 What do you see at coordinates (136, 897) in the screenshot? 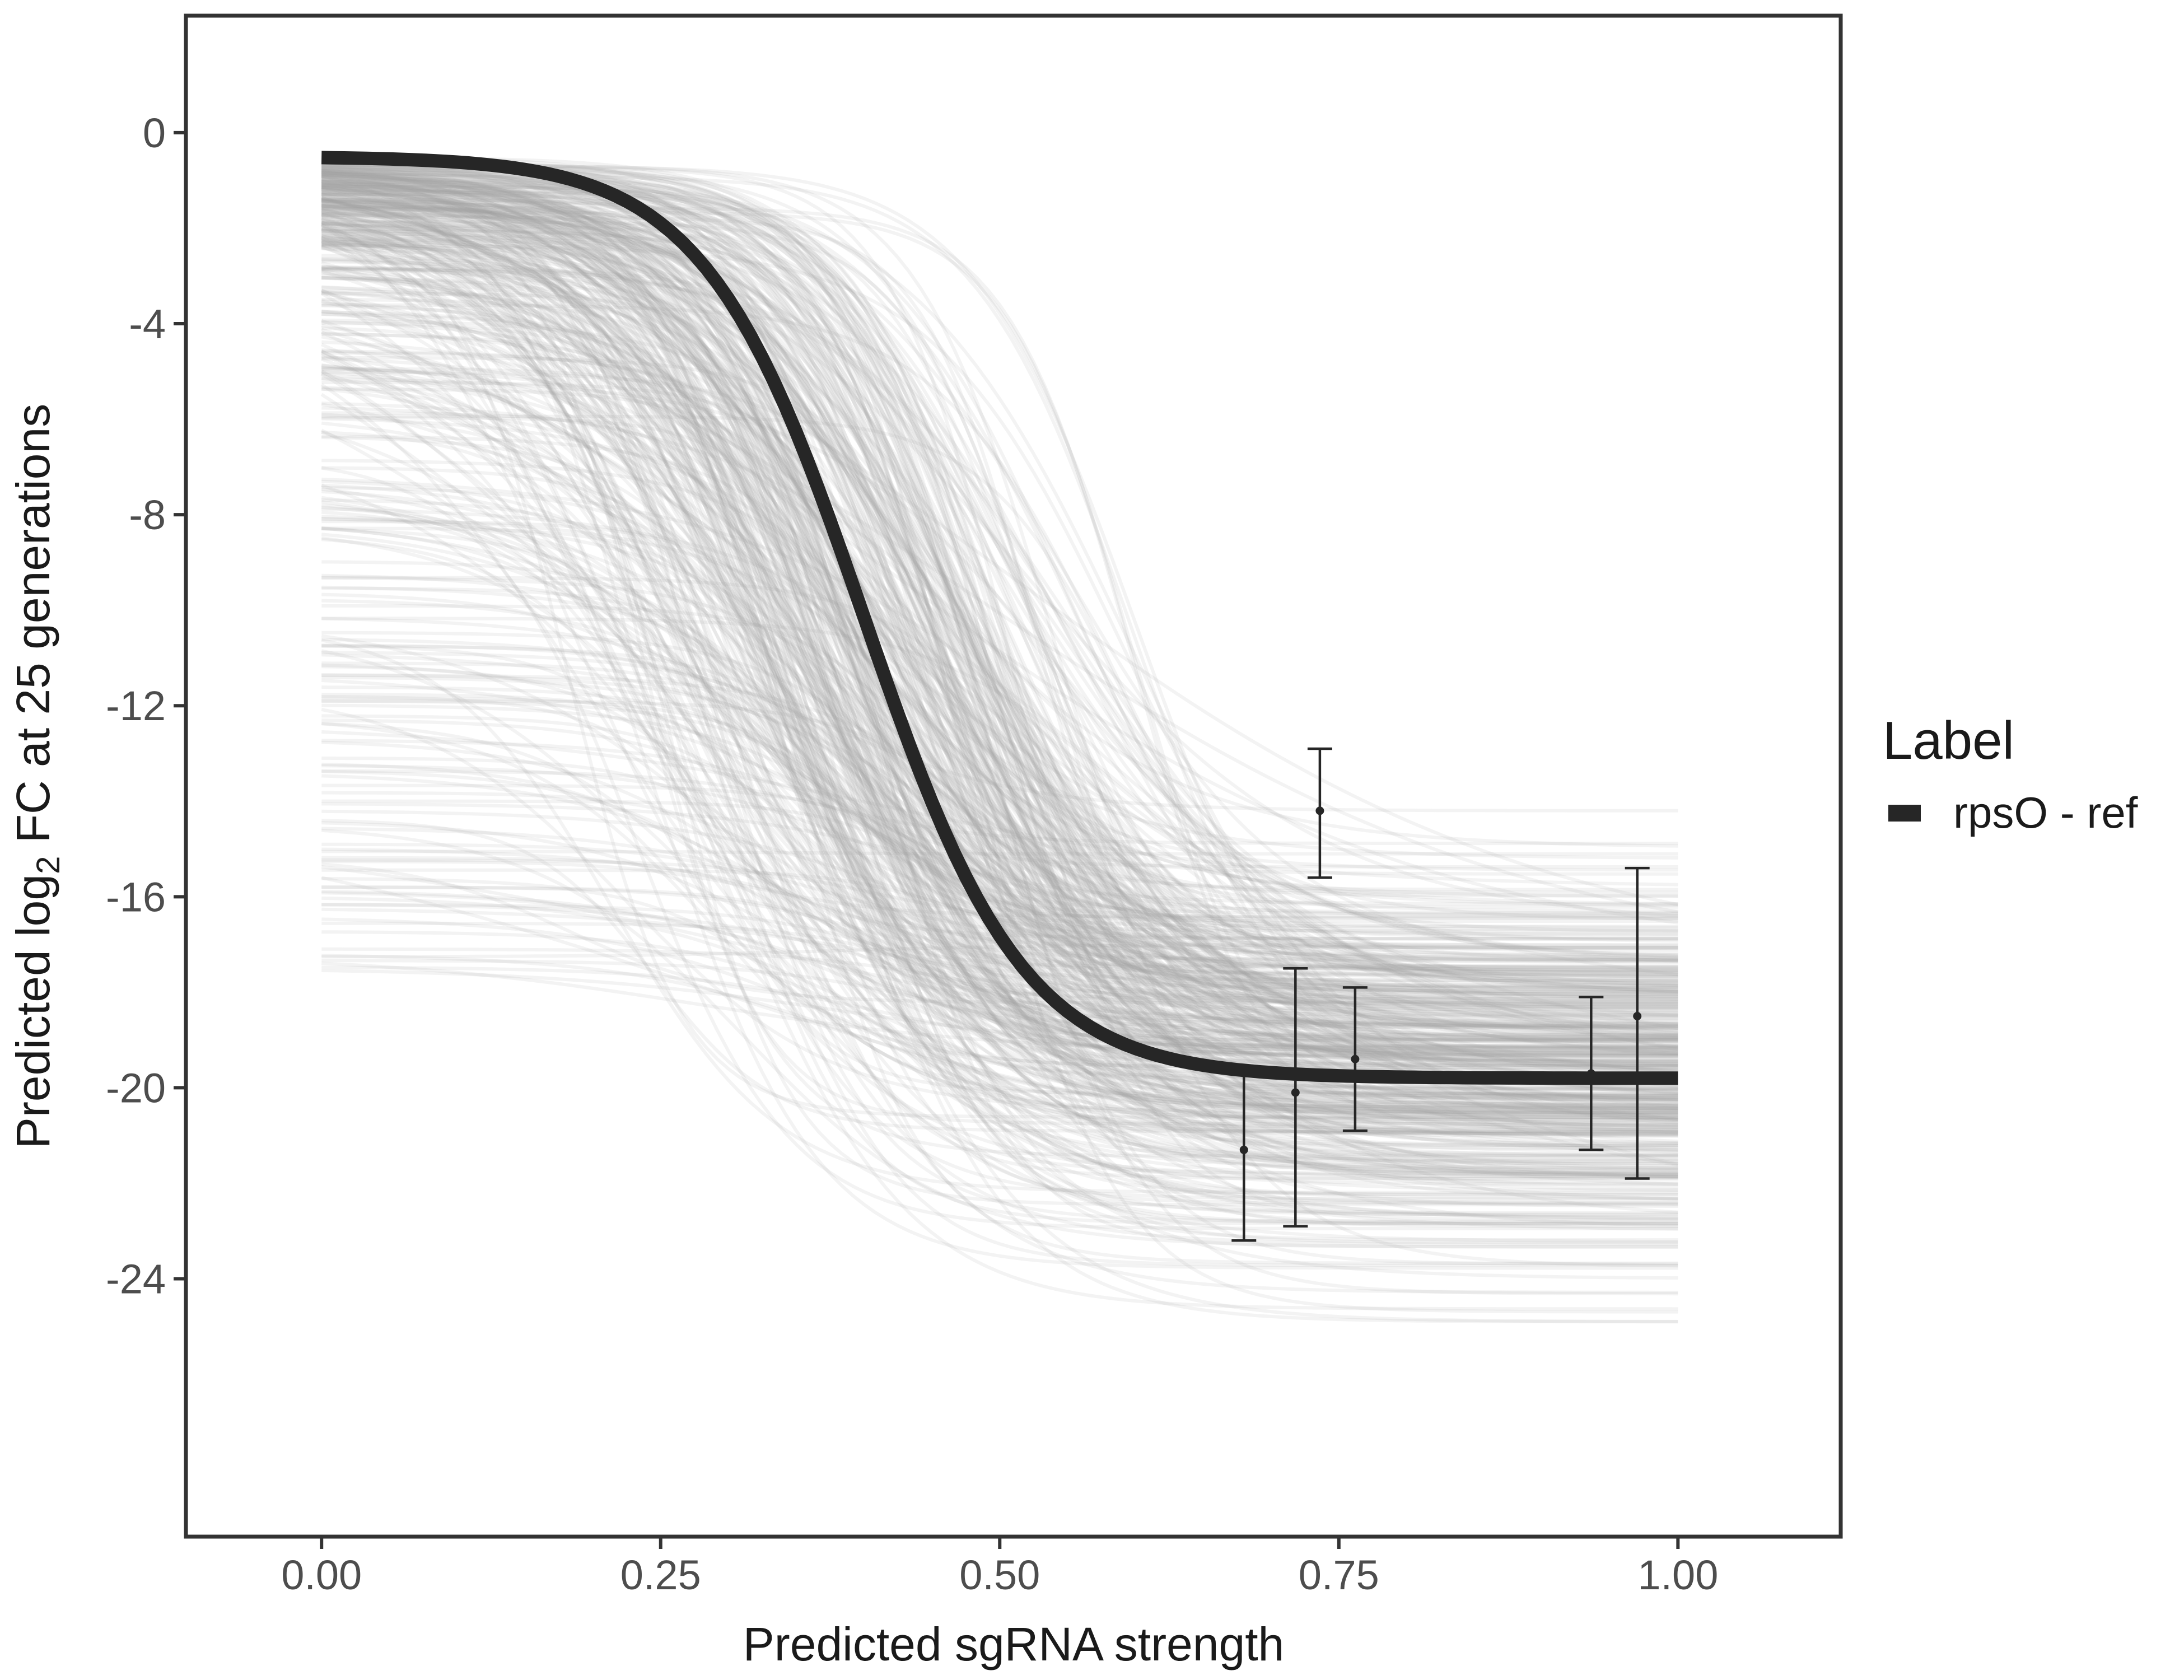
I see `y-tick-label: -16` at bounding box center [136, 897].